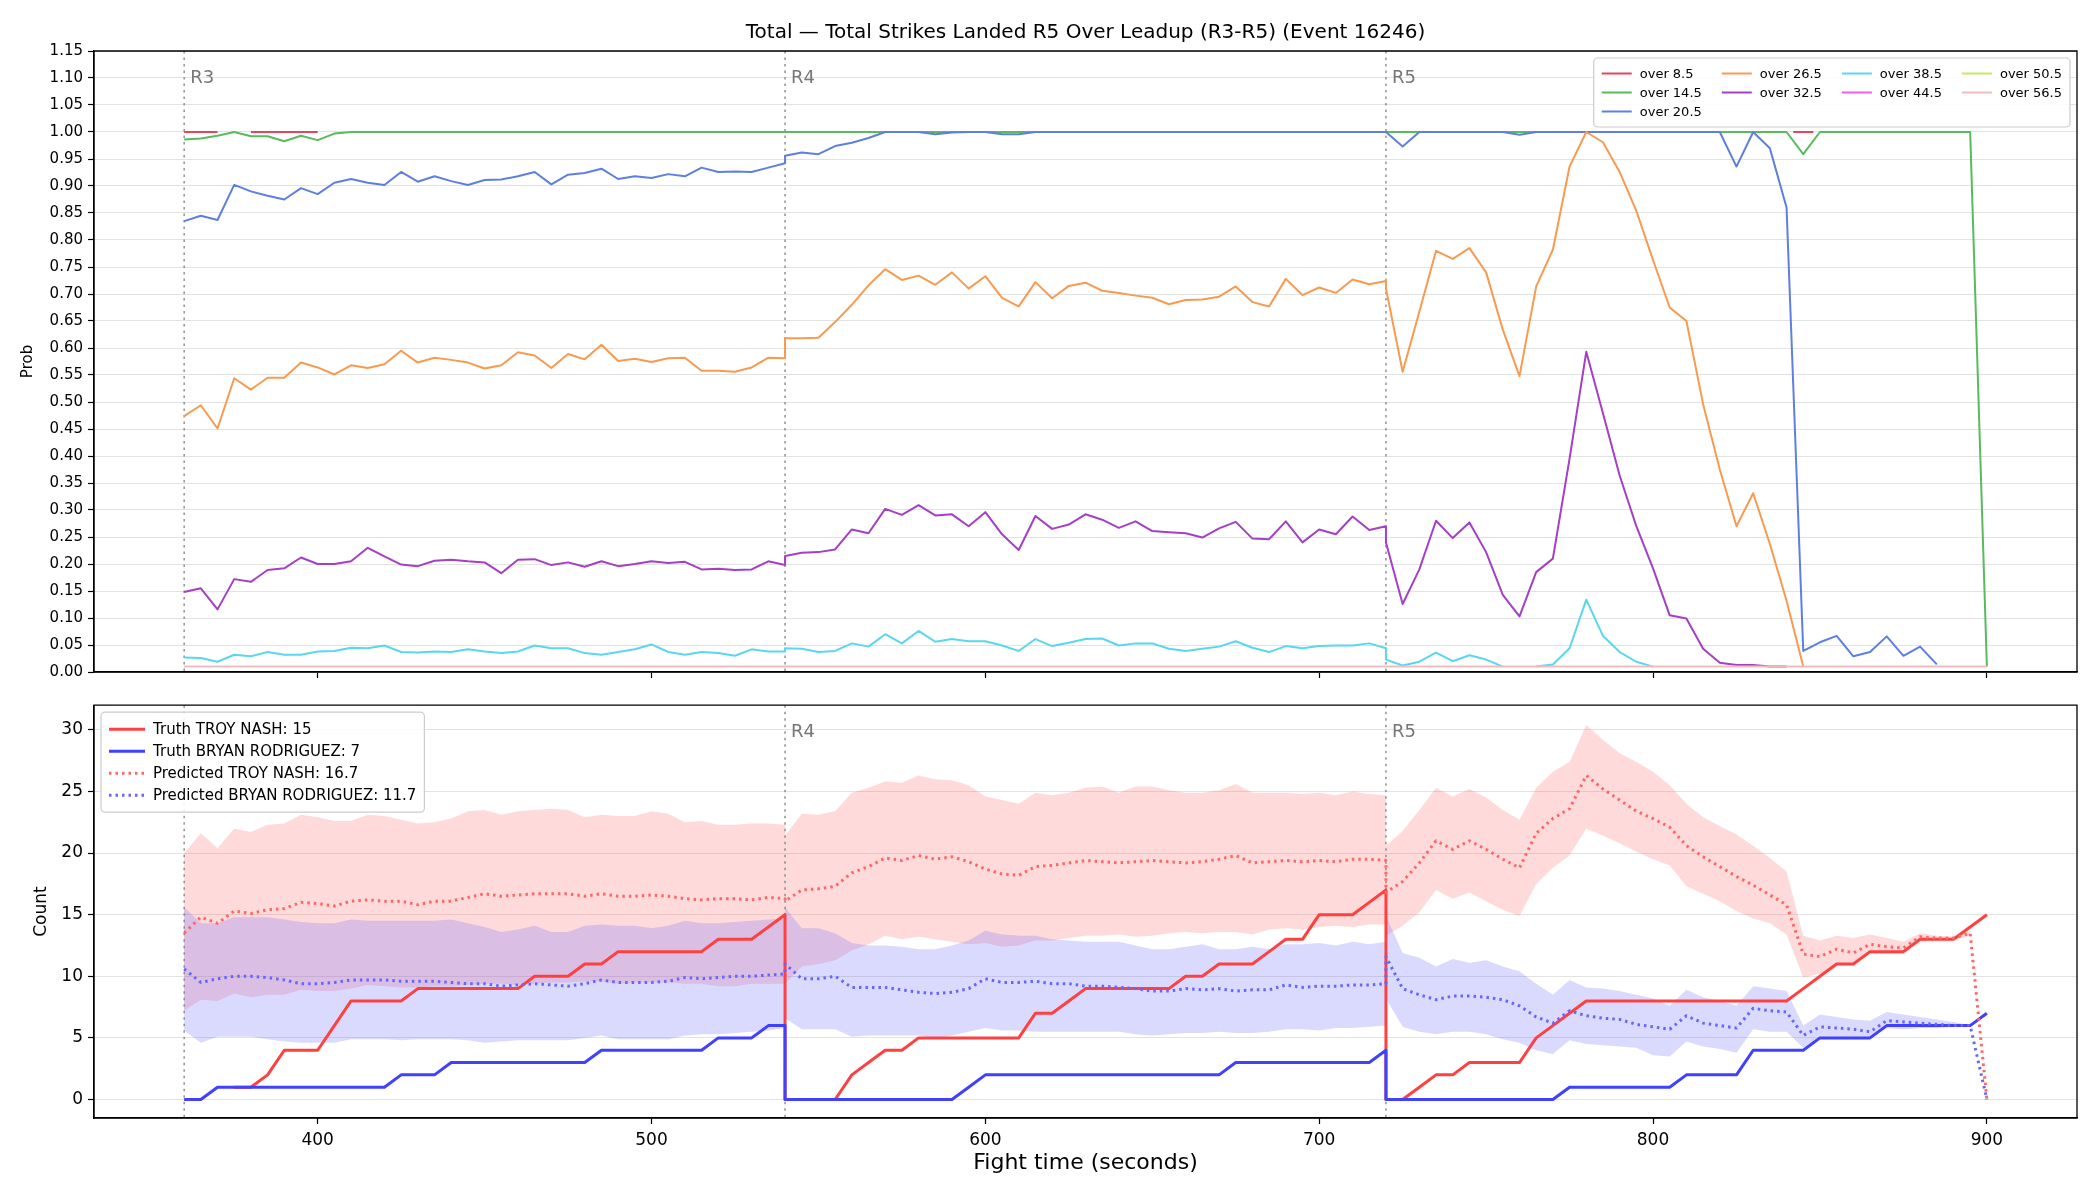 The height and width of the screenshot is (1200, 2100). What do you see at coordinates (39, 911) in the screenshot?
I see `y-axis-title: Count` at bounding box center [39, 911].